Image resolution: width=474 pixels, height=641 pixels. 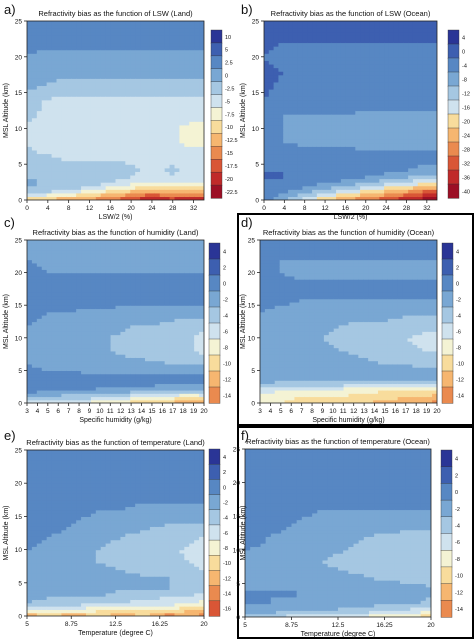 What do you see at coordinates (228, 38) in the screenshot?
I see `colorbar-label: 10` at bounding box center [228, 38].